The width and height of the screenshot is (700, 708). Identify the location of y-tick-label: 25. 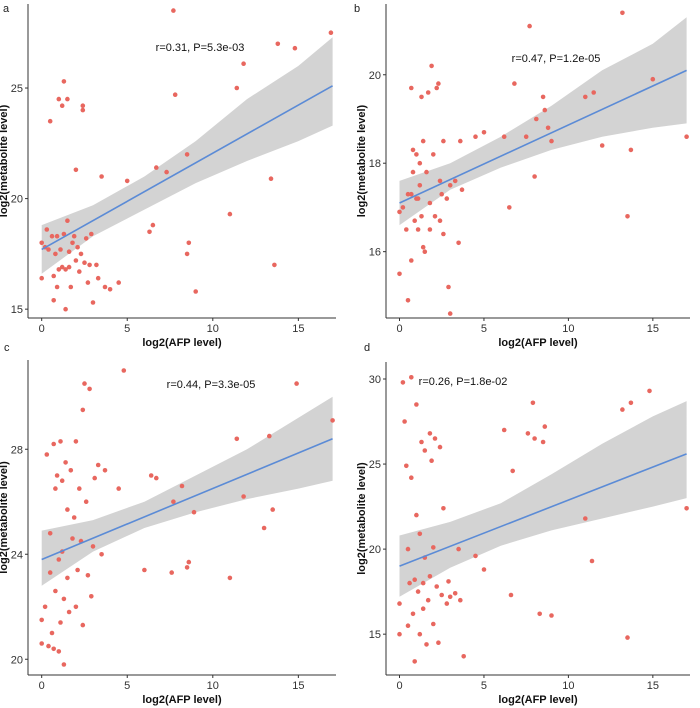
(375, 465).